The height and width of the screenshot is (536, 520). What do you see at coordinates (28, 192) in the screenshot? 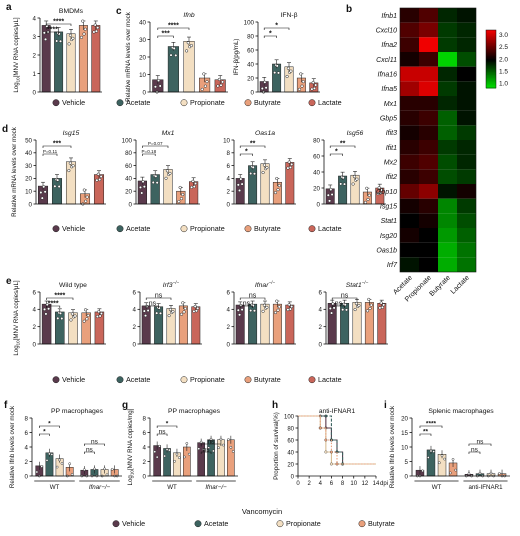
I see `y-tick-label: 10` at bounding box center [28, 192].